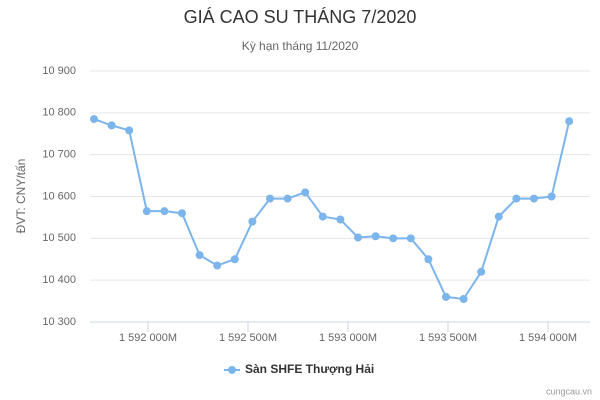 The width and height of the screenshot is (600, 400). I want to click on y-tick-label: 10 400, so click(59, 280).